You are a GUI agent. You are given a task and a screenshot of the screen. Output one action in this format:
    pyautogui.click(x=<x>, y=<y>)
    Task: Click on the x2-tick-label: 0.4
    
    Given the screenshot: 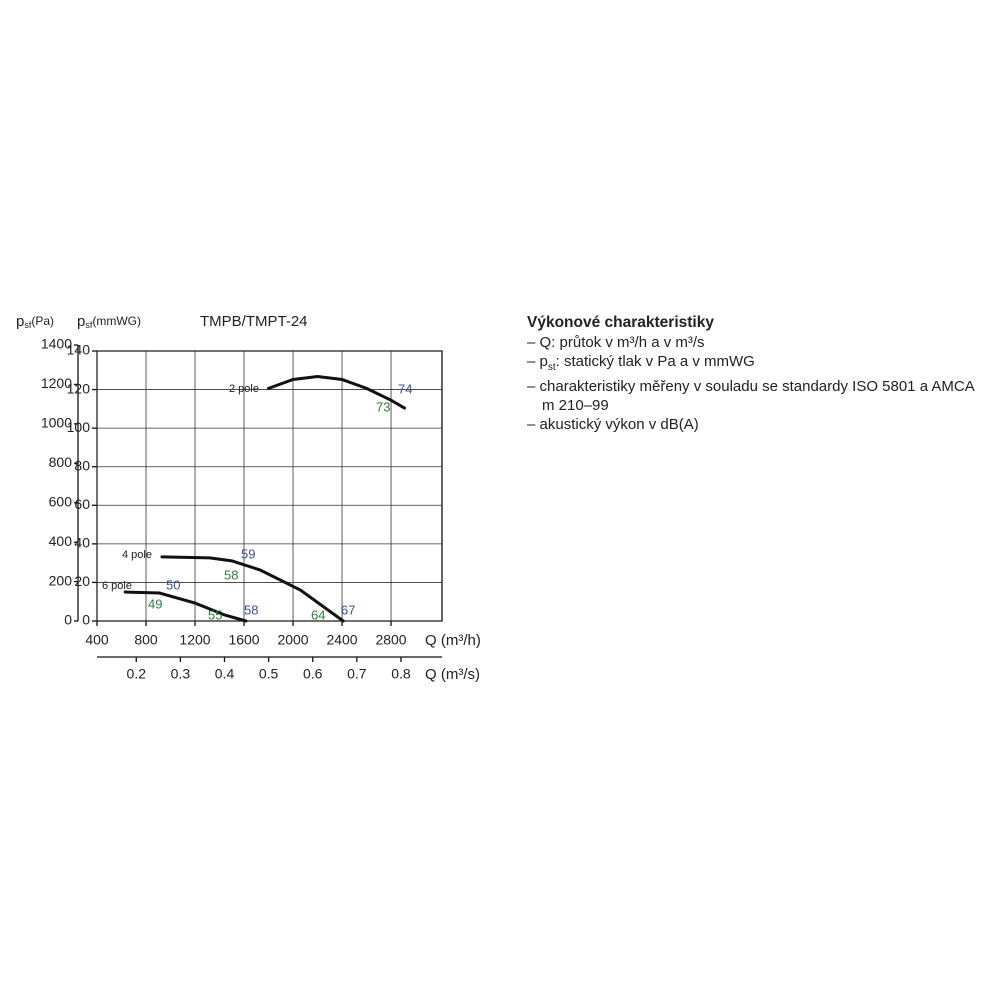 What is the action you would take?
    pyautogui.click(x=225, y=674)
    